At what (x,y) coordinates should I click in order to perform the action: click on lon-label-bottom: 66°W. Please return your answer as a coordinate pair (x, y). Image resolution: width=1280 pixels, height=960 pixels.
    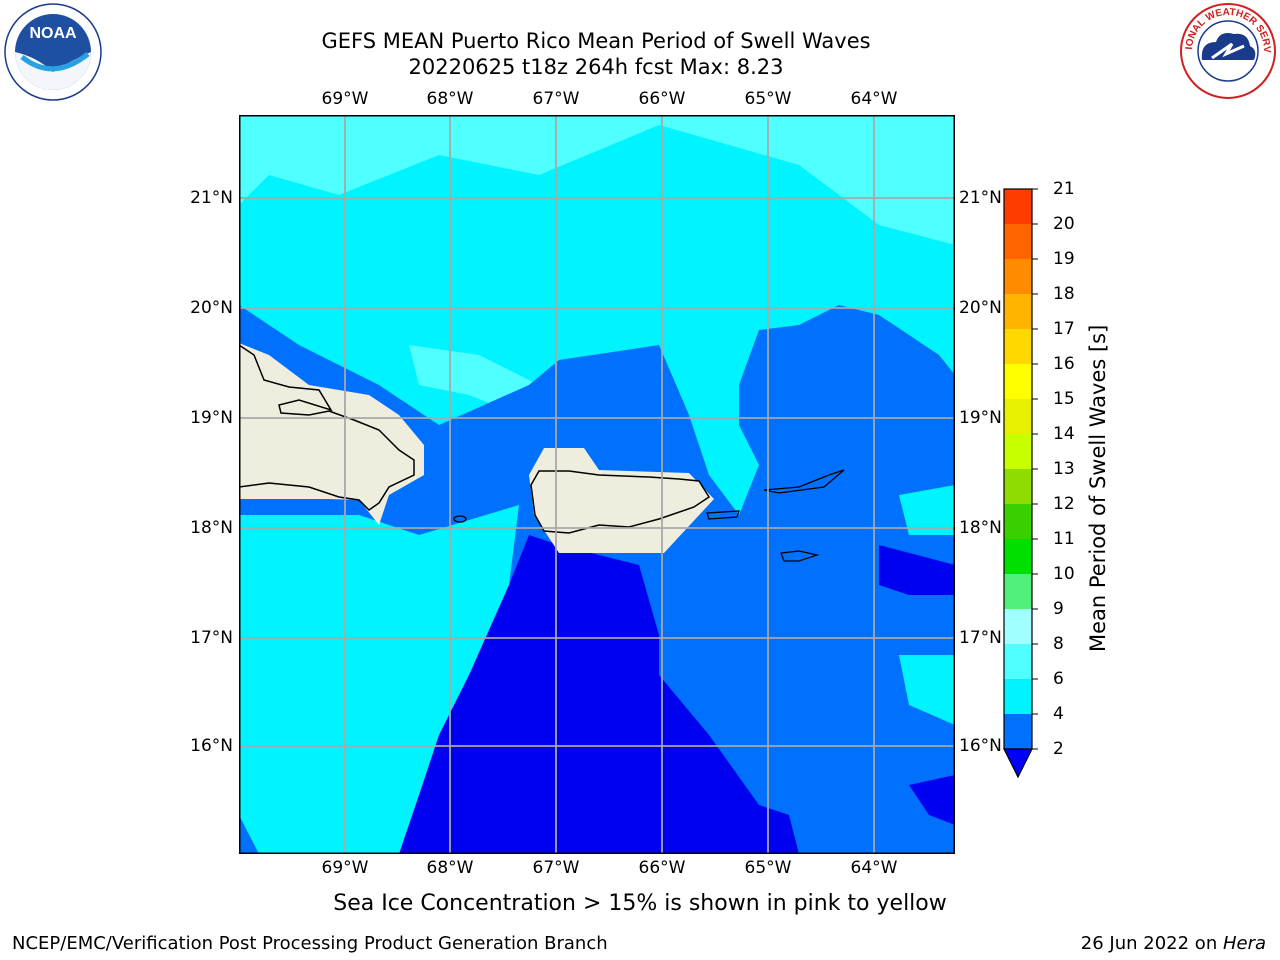
    Looking at the image, I should click on (662, 868).